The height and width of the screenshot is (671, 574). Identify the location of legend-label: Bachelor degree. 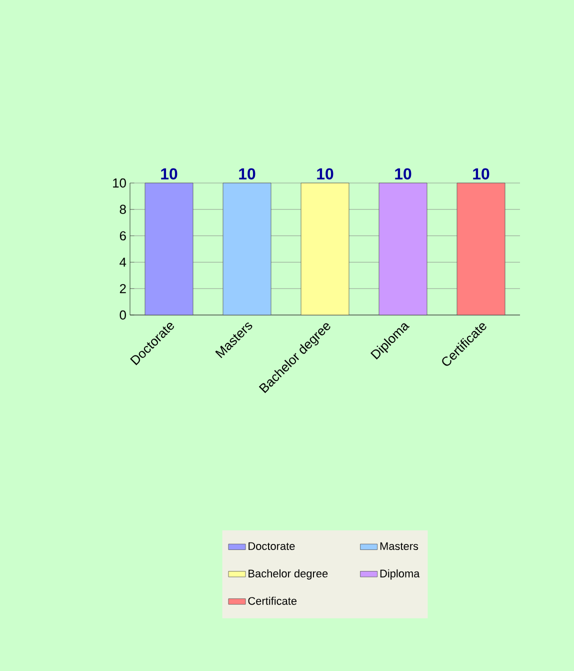
(288, 574).